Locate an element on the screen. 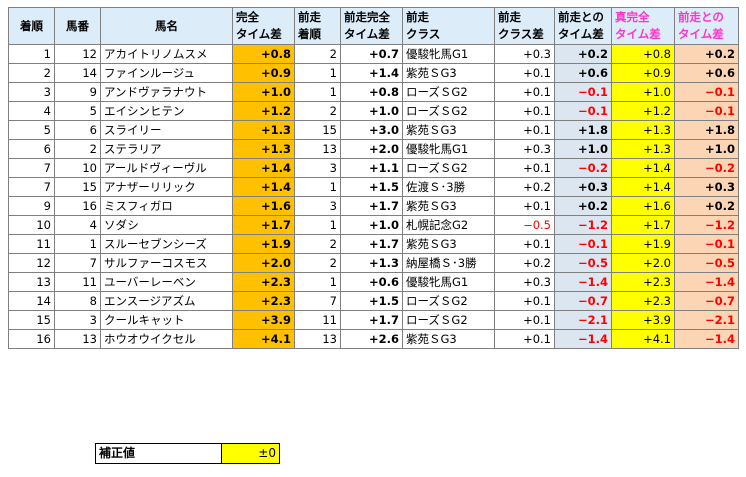 The height and width of the screenshot is (477, 746). header-prev-time-diff: 前走完全 タイム差 is located at coordinates (371, 26).